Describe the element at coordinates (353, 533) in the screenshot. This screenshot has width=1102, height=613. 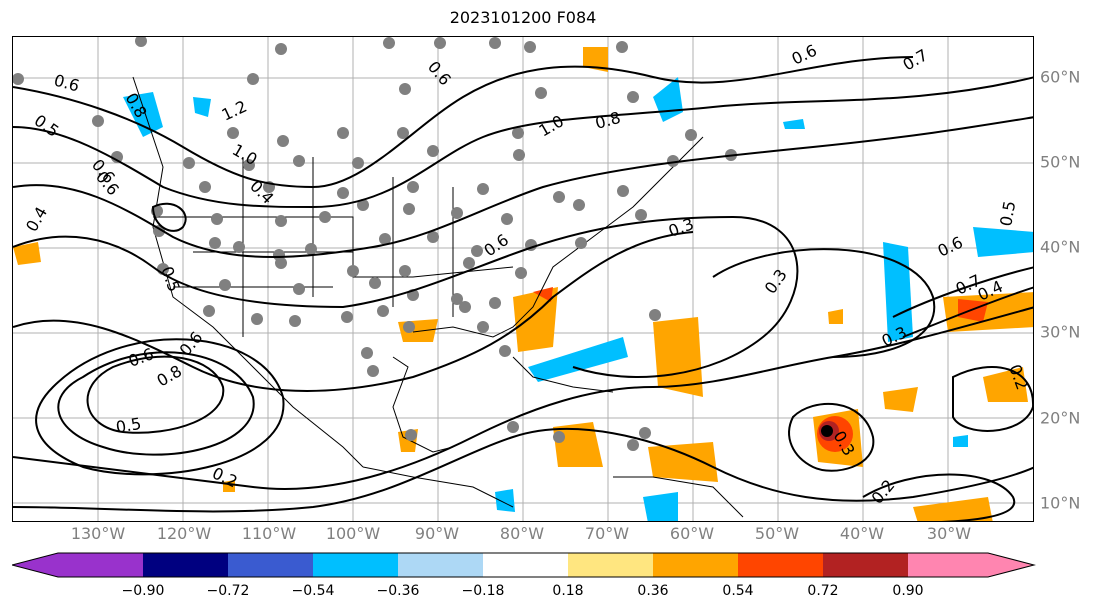
I see `lon-label: 100°W` at that location.